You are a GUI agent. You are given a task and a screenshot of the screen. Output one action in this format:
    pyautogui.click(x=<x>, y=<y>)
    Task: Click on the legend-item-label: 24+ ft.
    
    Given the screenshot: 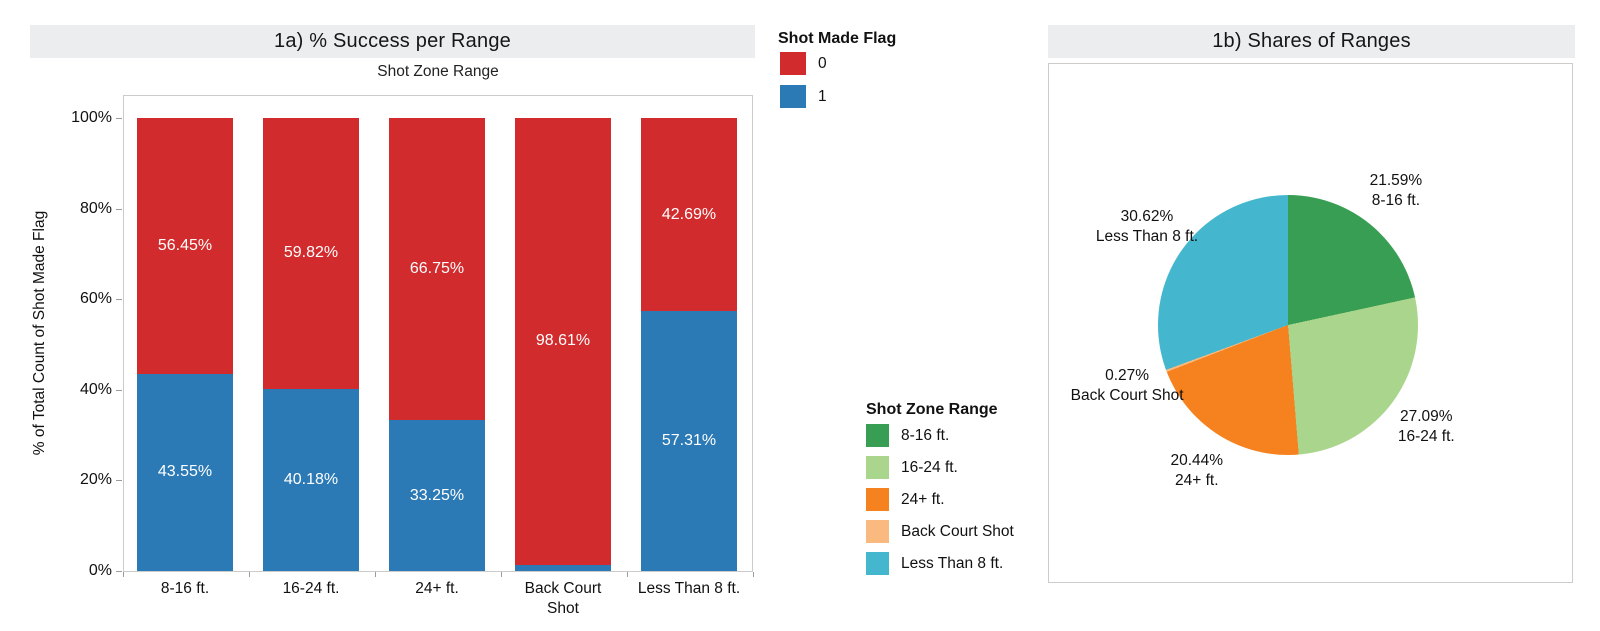 What is the action you would take?
    pyautogui.click(x=923, y=499)
    